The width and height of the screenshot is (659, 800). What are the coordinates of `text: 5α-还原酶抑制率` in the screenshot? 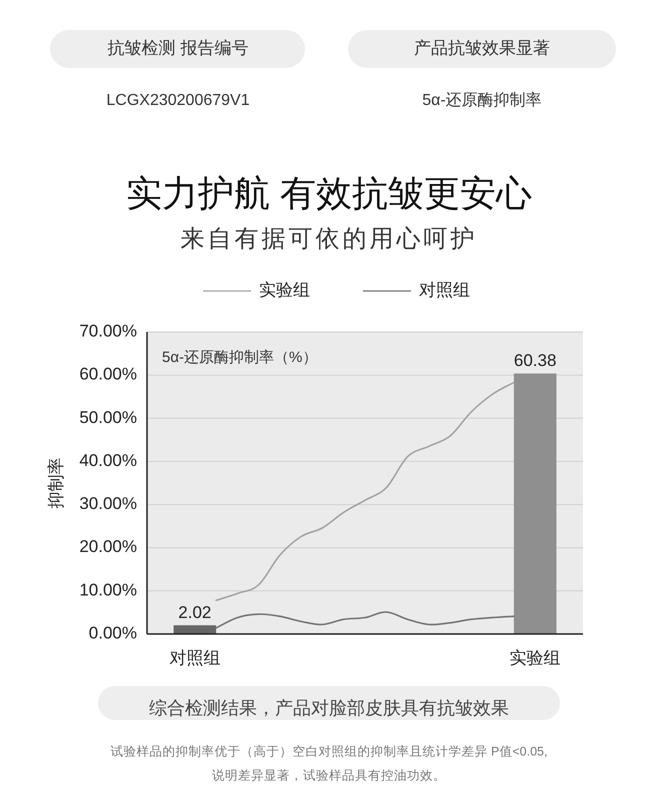 It's located at (482, 100).